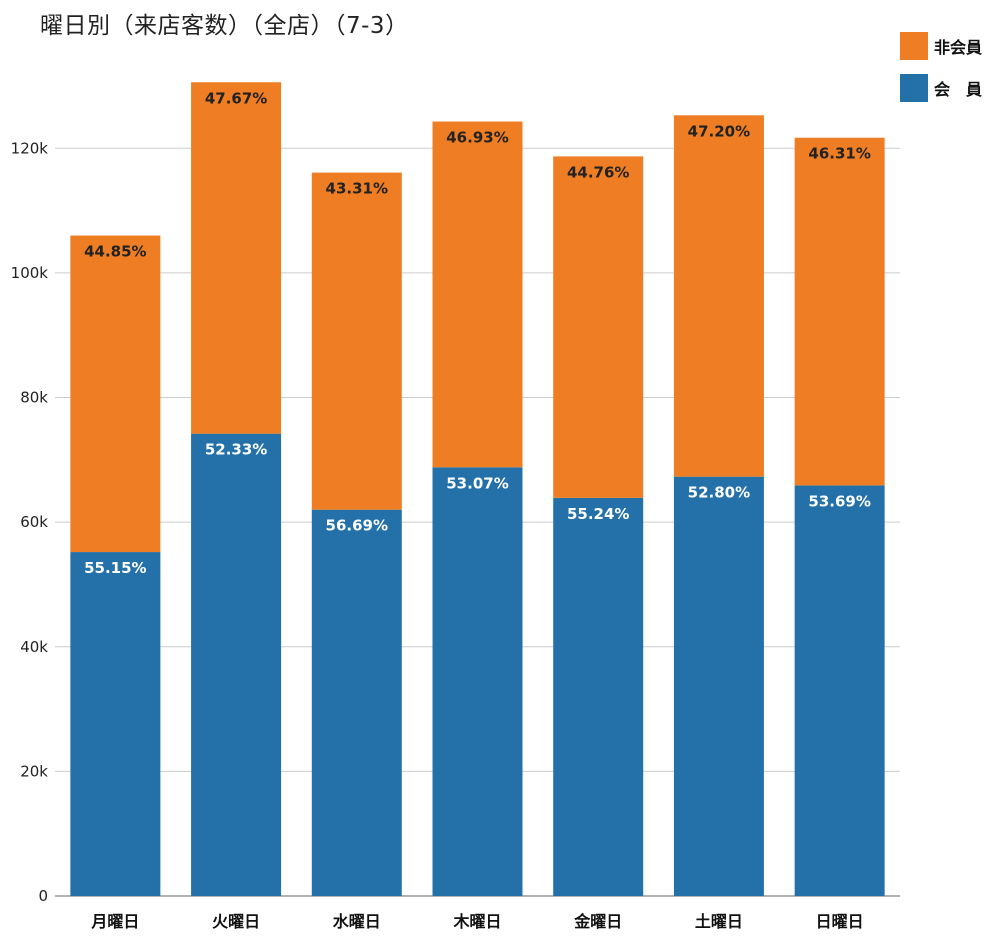 The height and width of the screenshot is (944, 1000). Describe the element at coordinates (719, 921) in the screenshot. I see `x-category-label: 土曜日` at that location.